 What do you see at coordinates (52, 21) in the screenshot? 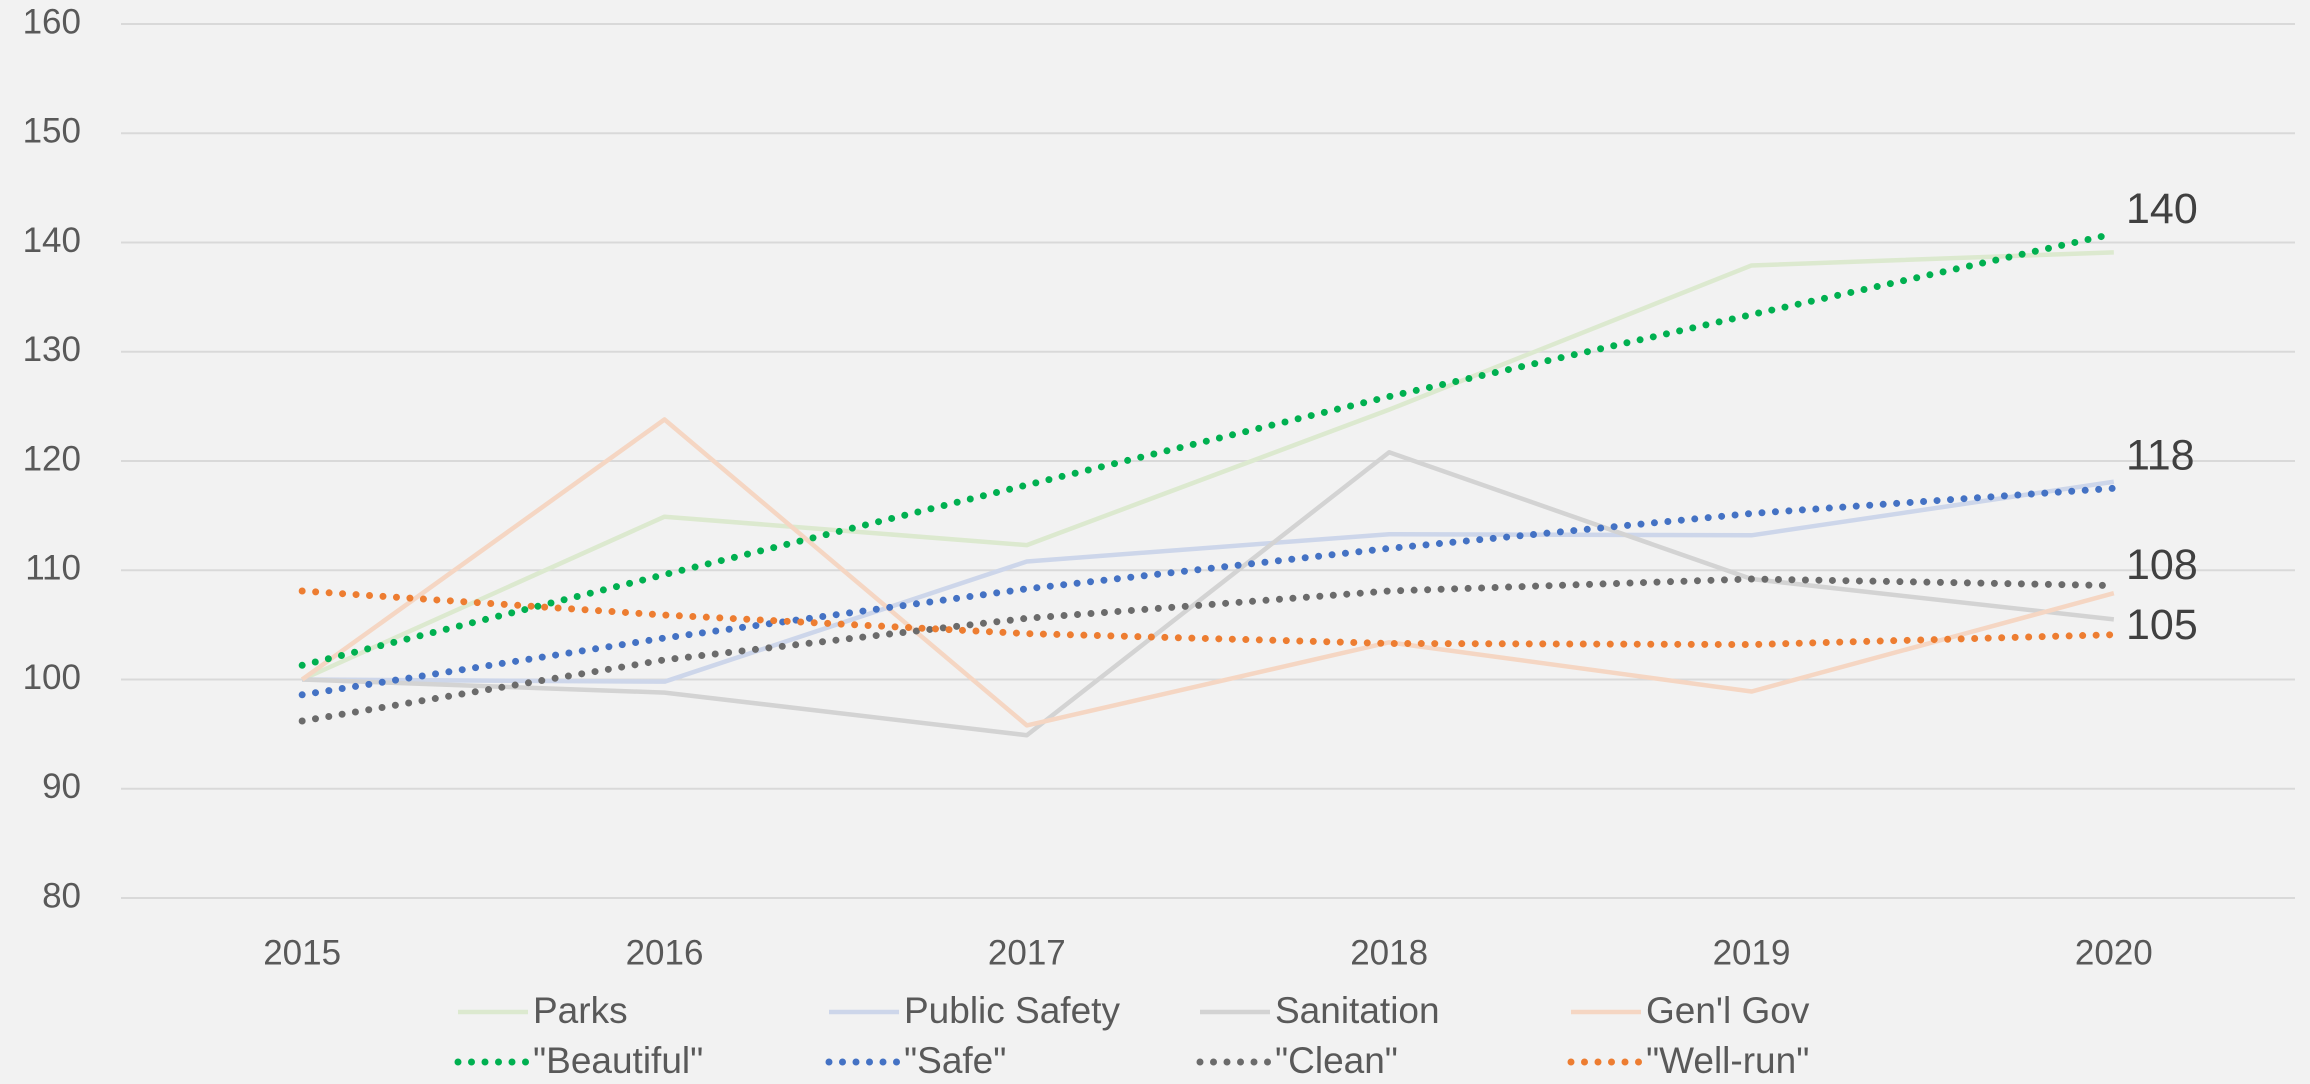
I see `y-tick-label: 160` at bounding box center [52, 21].